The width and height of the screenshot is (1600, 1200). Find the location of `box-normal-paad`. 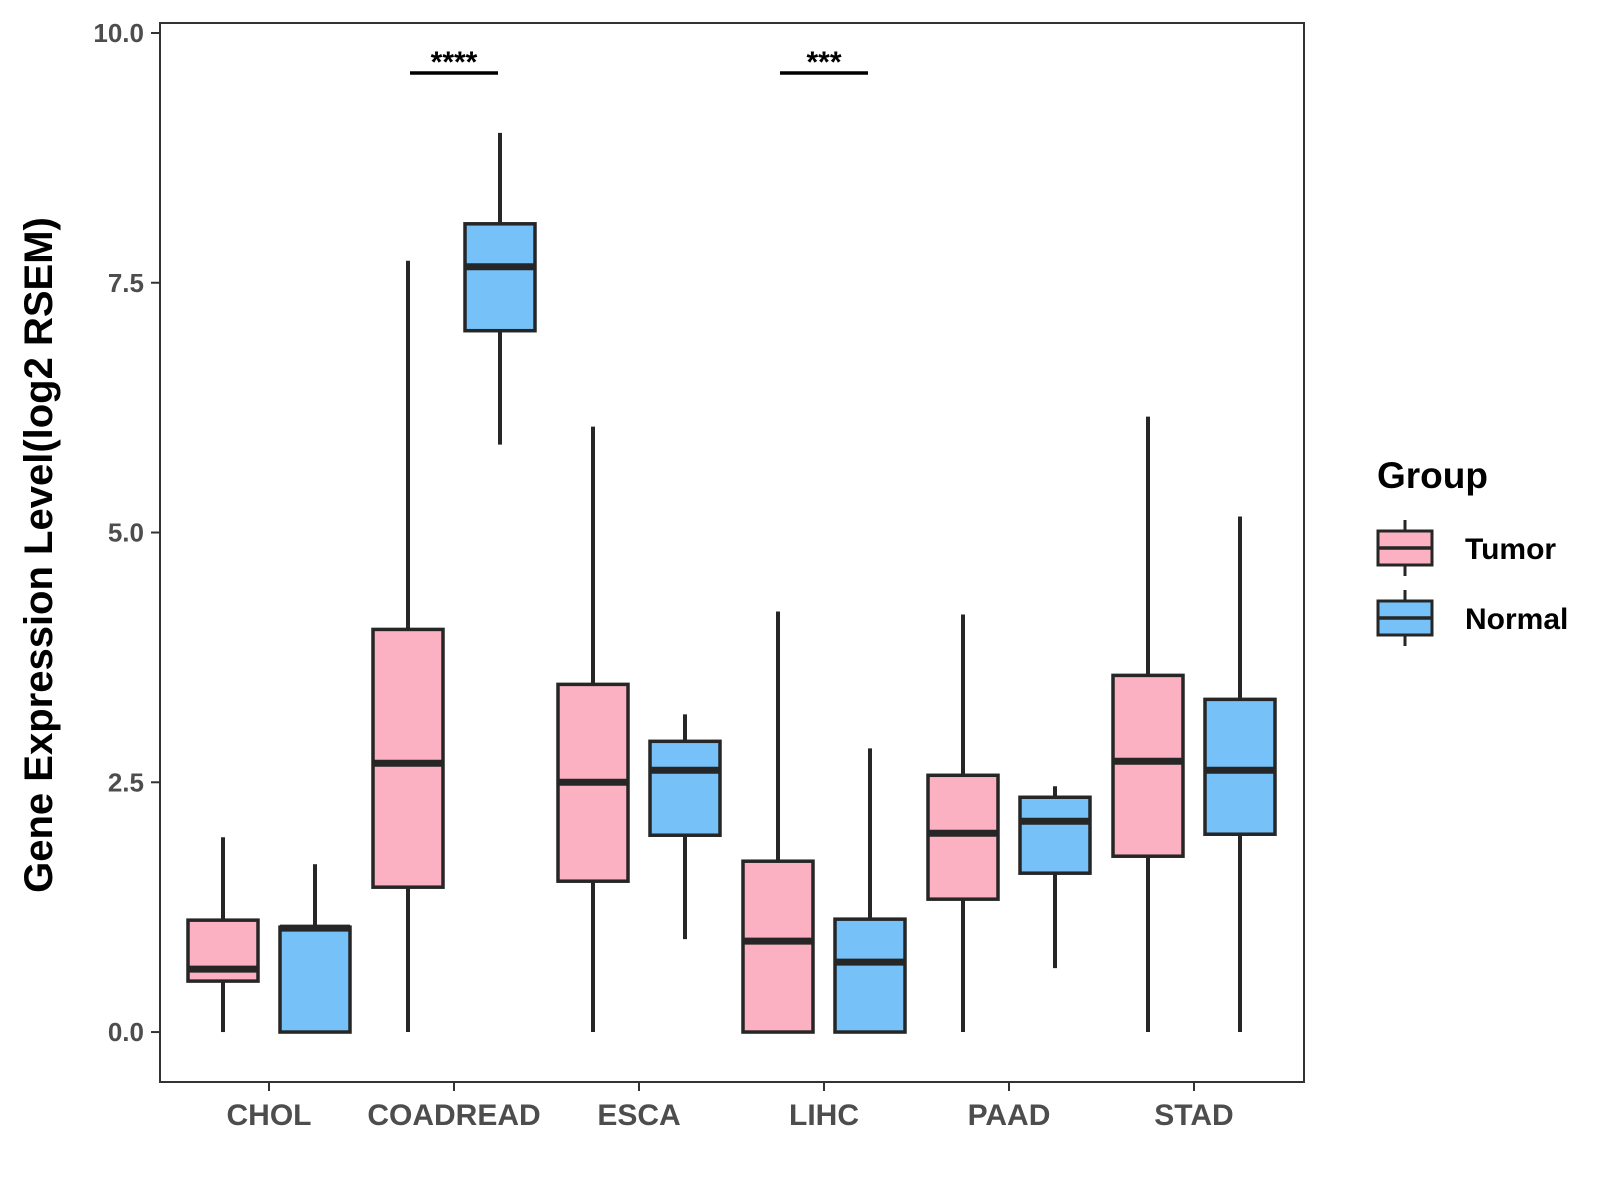

box-normal-paad is located at coordinates (1055, 877).